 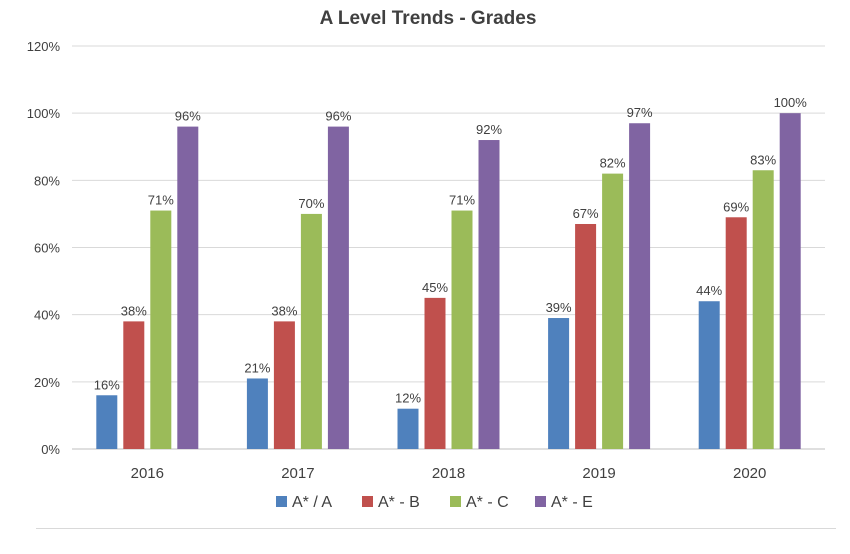 I want to click on y-tick-label: 20%, so click(x=47, y=382).